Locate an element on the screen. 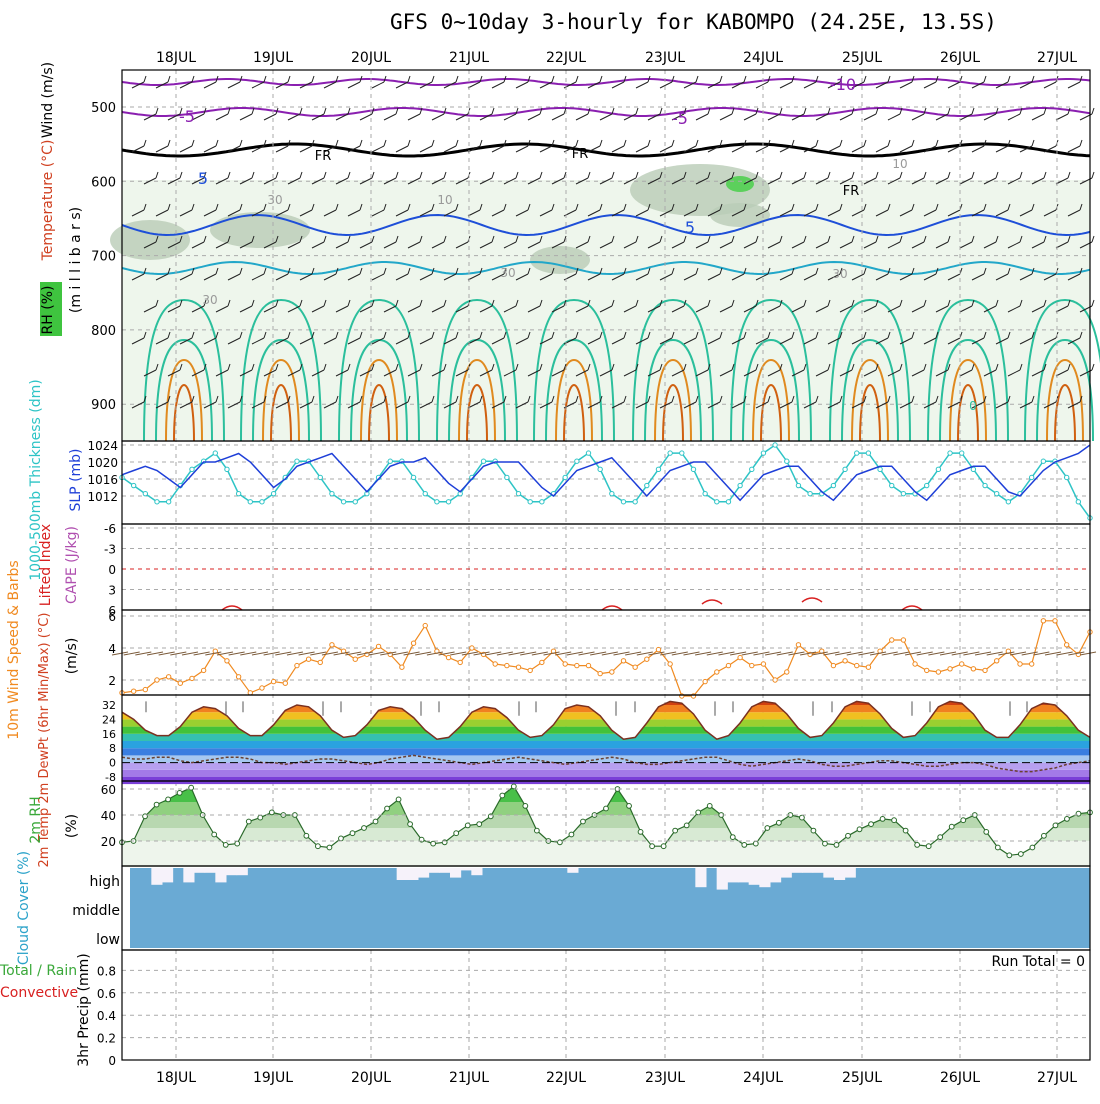 The width and height of the screenshot is (1100, 1104). contour-label: 0 is located at coordinates (973, 406).